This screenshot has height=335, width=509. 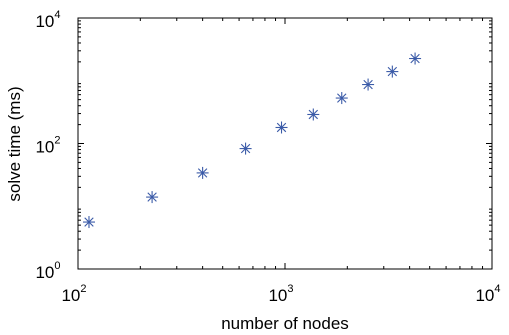 I want to click on y-tick-label-1: 10², so click(x=47, y=146).